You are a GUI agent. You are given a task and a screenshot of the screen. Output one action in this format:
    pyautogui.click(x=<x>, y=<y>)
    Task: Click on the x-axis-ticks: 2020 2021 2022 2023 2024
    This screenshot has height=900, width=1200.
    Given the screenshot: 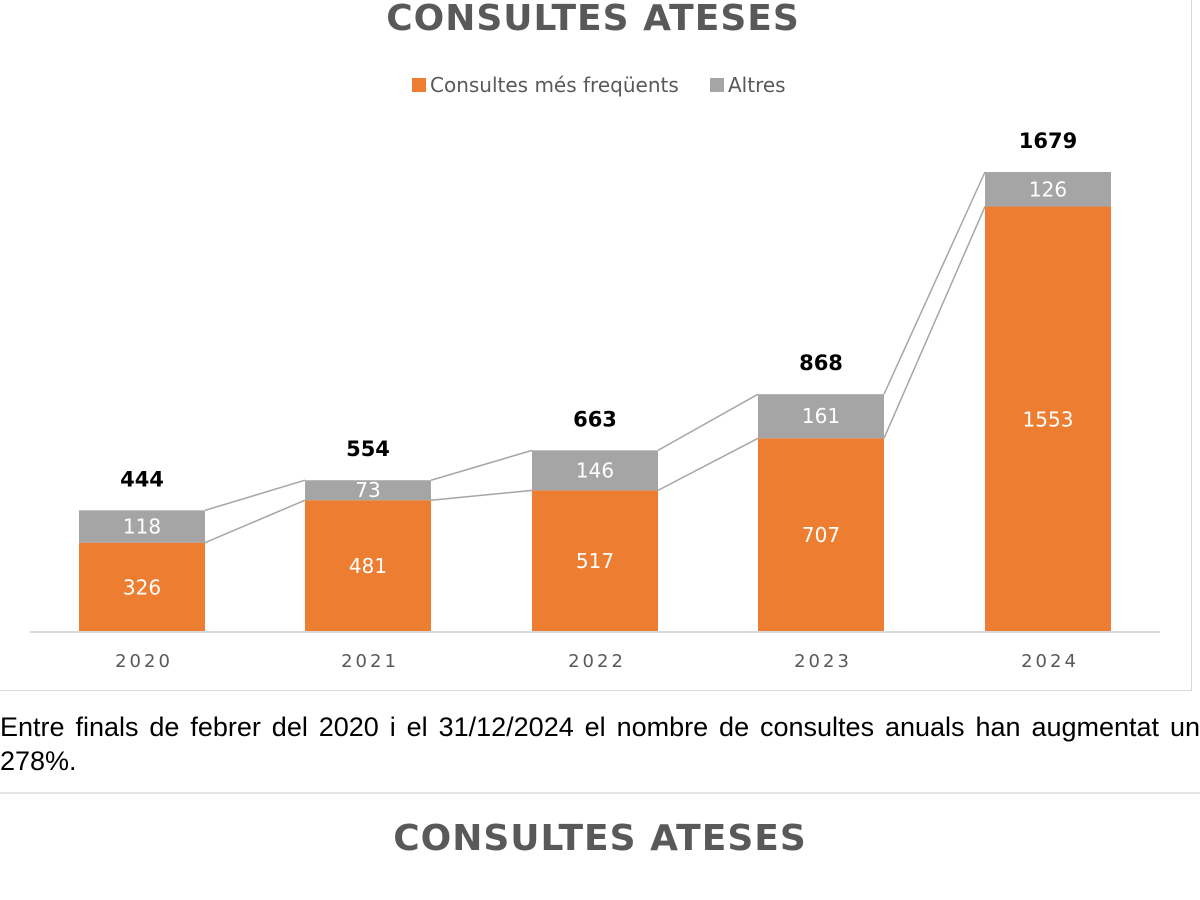 What is the action you would take?
    pyautogui.click(x=597, y=661)
    